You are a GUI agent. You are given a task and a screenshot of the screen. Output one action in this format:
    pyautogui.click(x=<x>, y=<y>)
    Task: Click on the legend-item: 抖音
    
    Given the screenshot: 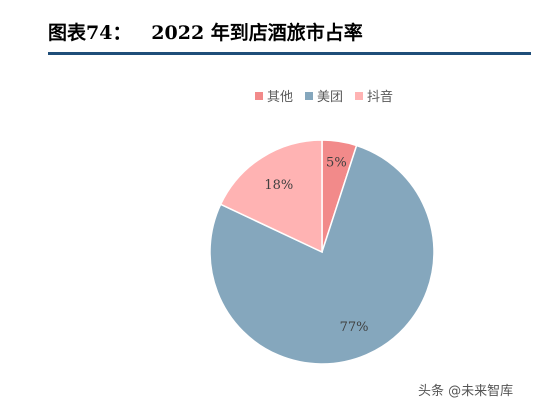 What is the action you would take?
    pyautogui.click(x=374, y=95)
    